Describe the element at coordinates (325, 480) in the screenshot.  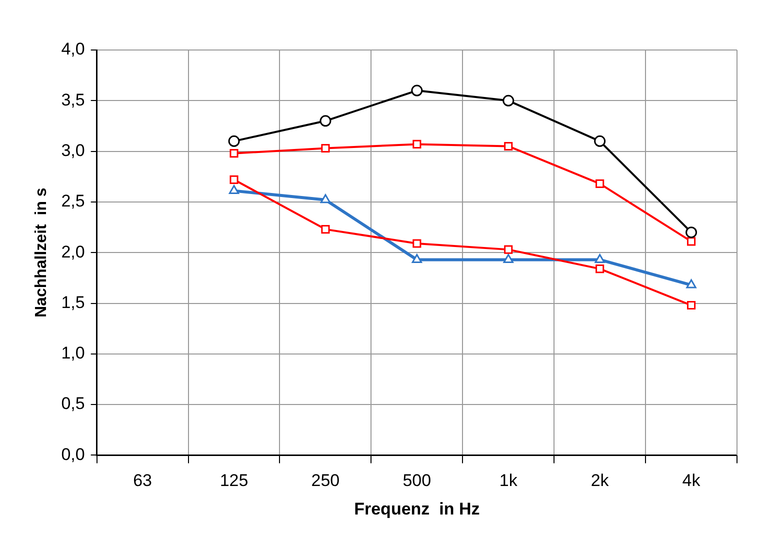
I see `x-tick-label: 250` at that location.